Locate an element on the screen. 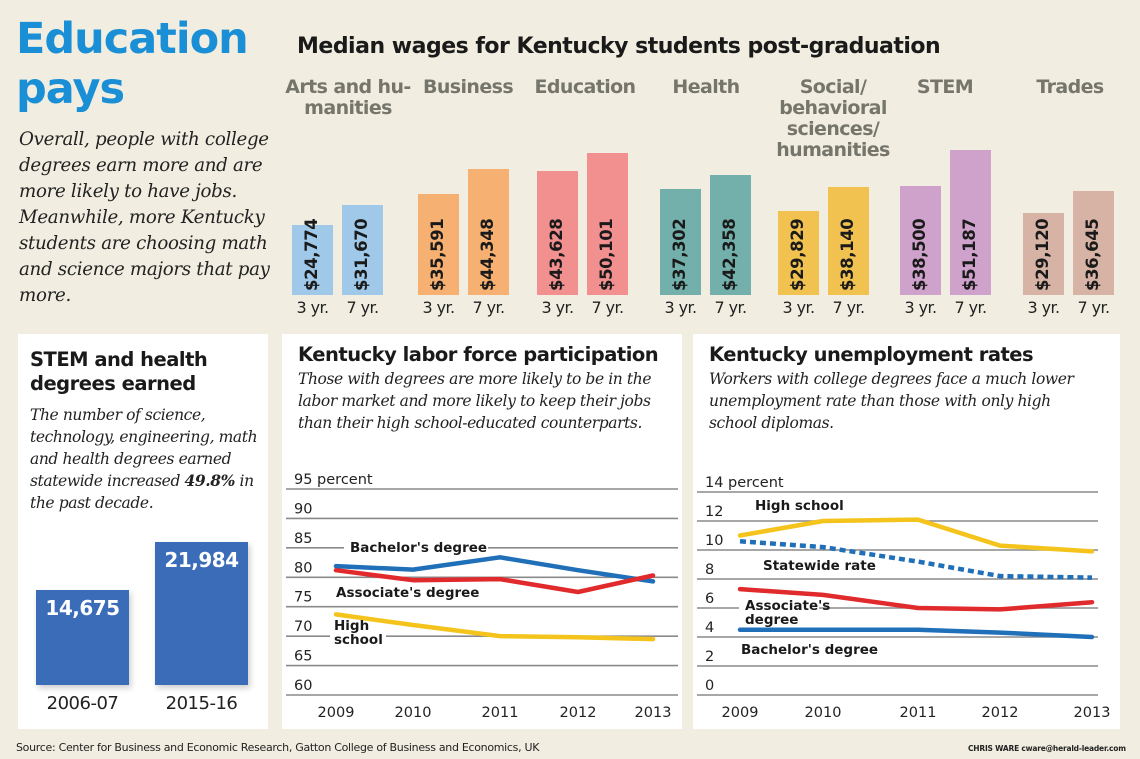 The width and height of the screenshot is (1140, 759). y-tick-label: 80 is located at coordinates (303, 568).